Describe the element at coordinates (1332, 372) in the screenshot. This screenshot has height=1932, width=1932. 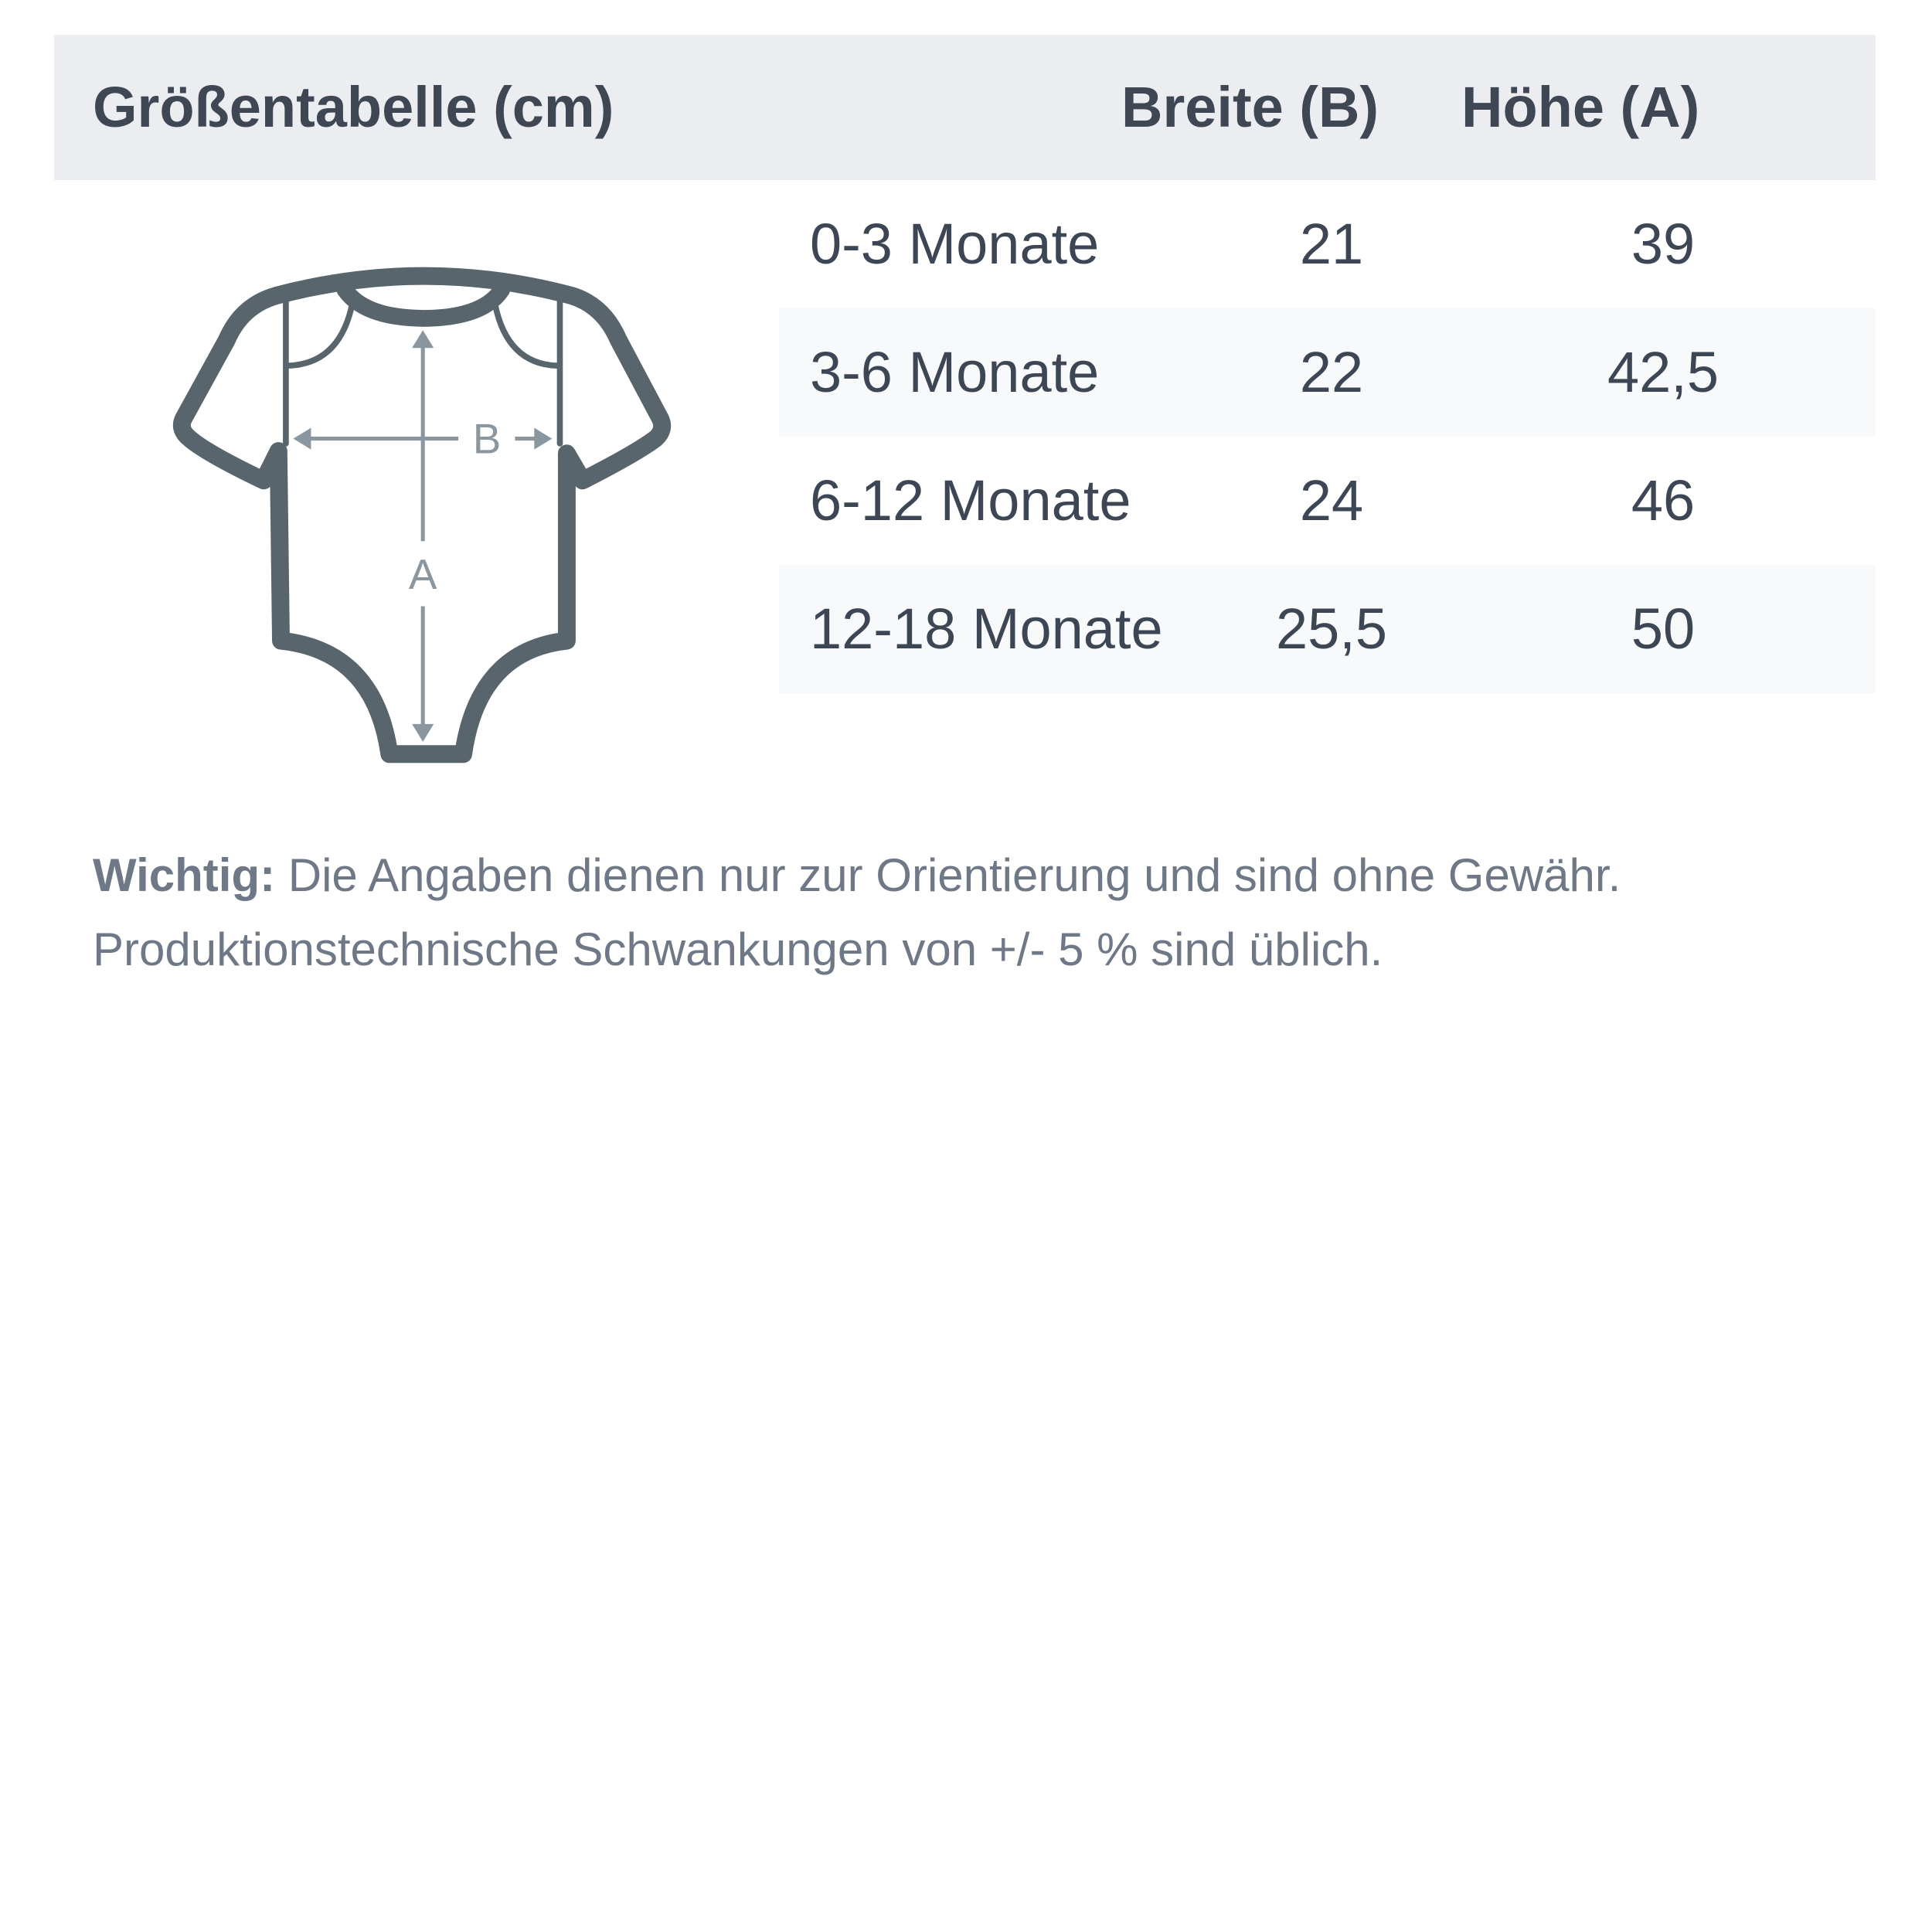
I see `width-value: 22` at that location.